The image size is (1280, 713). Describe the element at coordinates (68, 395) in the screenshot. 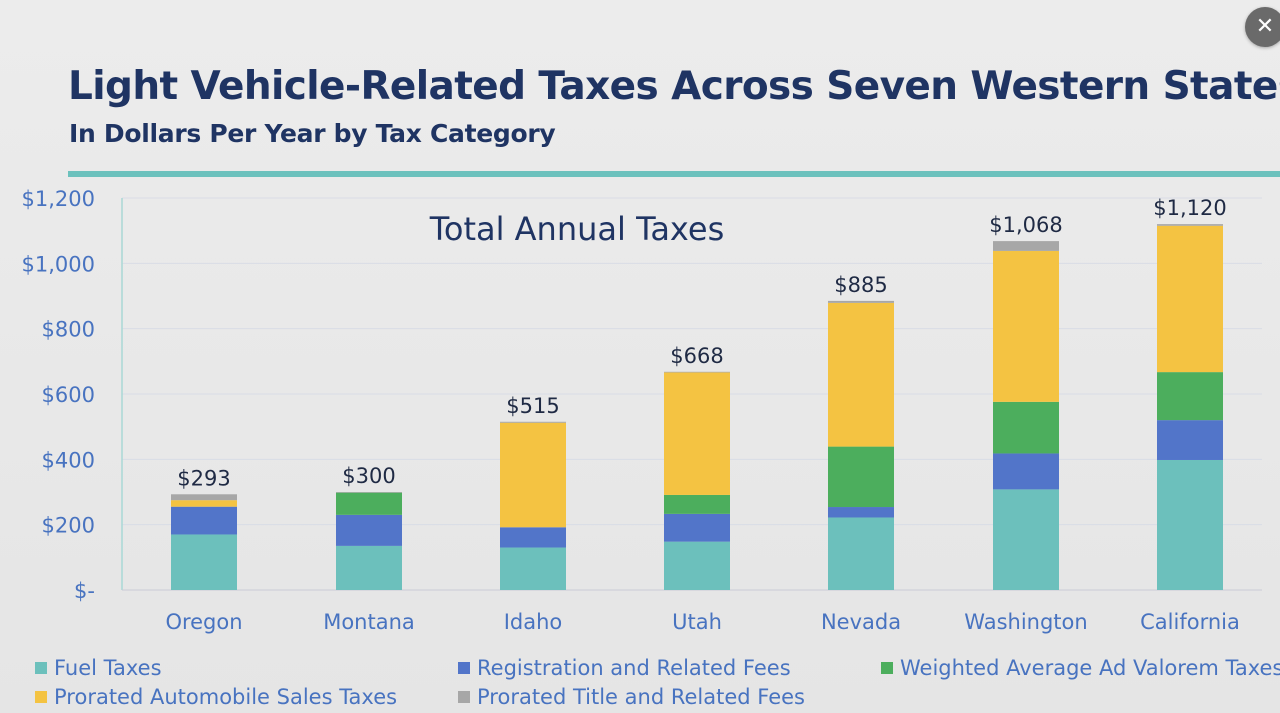

I see `y-tick-label: $600` at that location.